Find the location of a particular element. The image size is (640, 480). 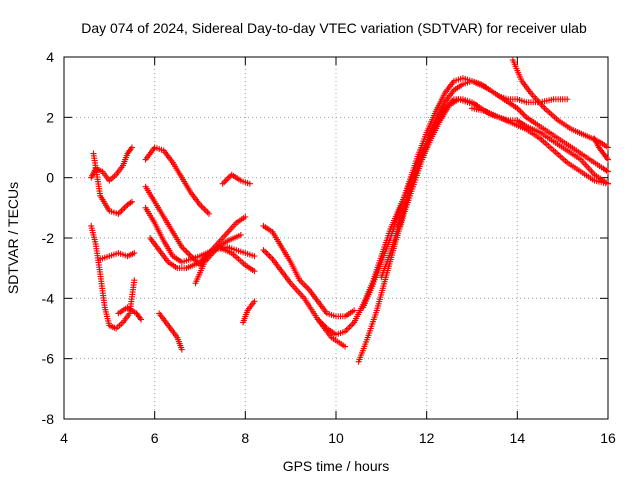

x-tick-label: 8 is located at coordinates (245, 438).